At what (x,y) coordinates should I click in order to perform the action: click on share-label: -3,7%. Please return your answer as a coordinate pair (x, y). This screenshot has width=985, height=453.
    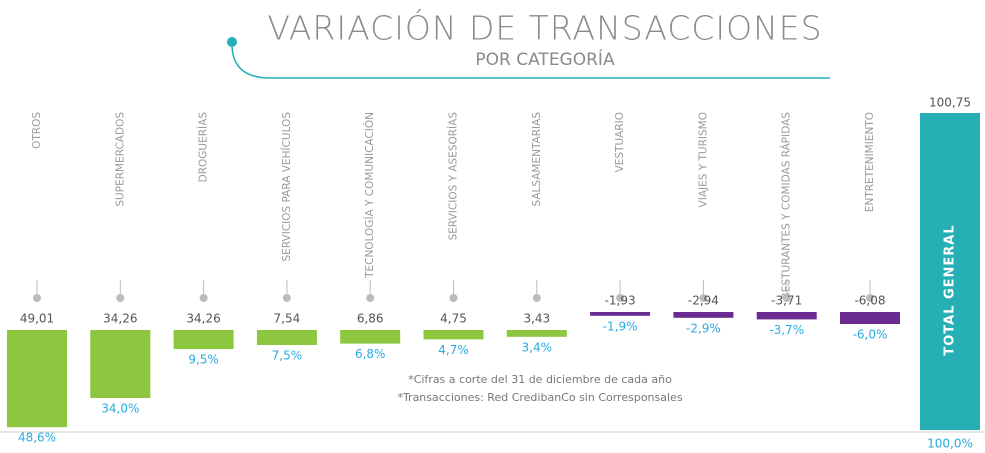
    Looking at the image, I should click on (786, 330).